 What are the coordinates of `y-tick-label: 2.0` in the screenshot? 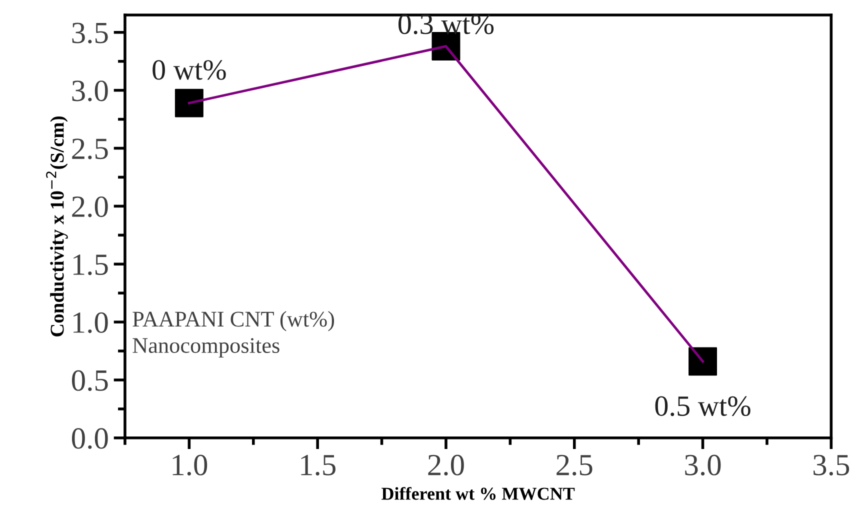 It's located at (90, 207).